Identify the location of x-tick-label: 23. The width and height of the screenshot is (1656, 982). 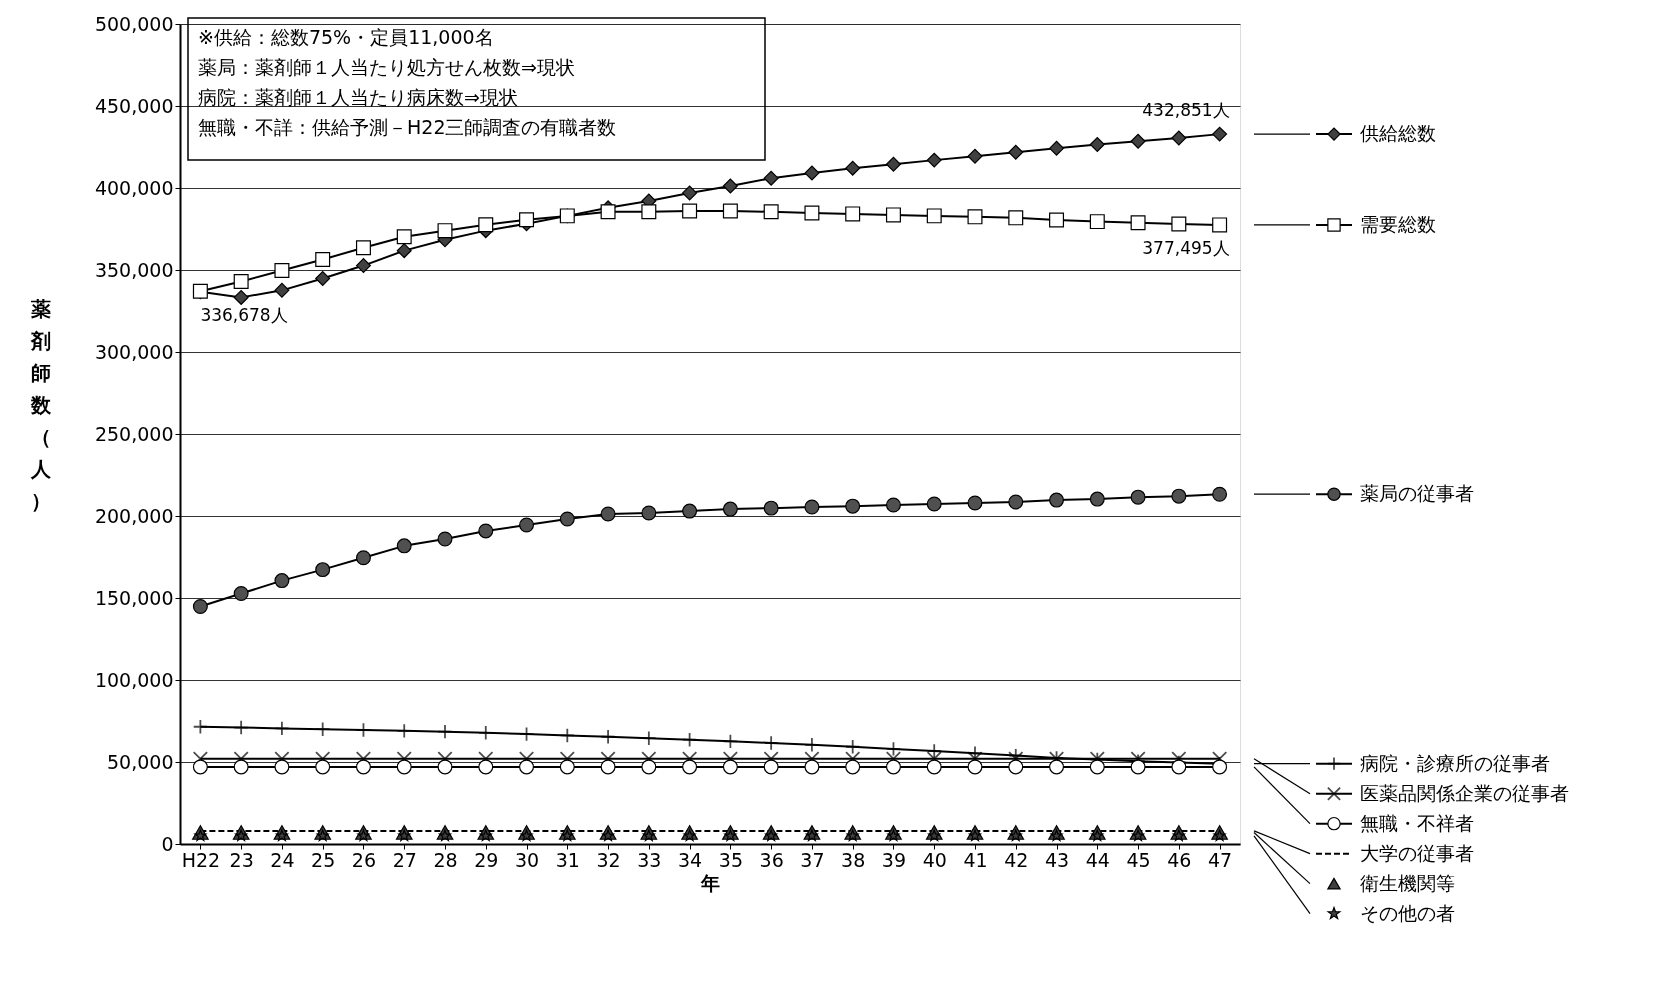
(241, 859).